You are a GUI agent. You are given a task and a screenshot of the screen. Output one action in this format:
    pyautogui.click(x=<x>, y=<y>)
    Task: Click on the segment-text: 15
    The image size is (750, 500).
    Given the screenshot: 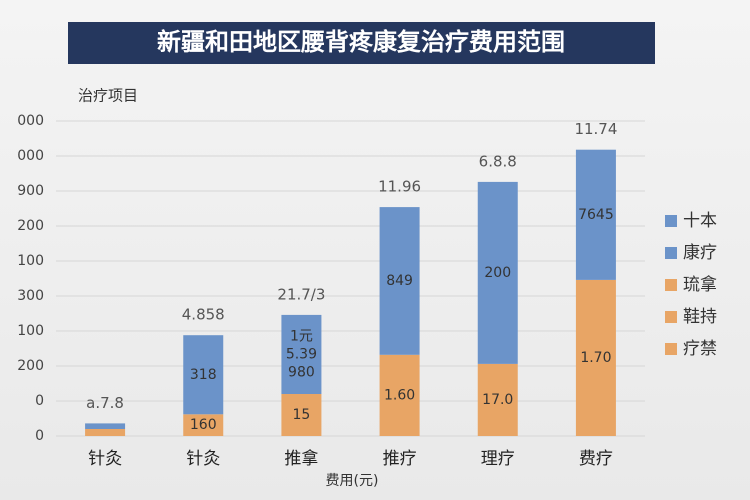 What is the action you would take?
    pyautogui.click(x=302, y=415)
    